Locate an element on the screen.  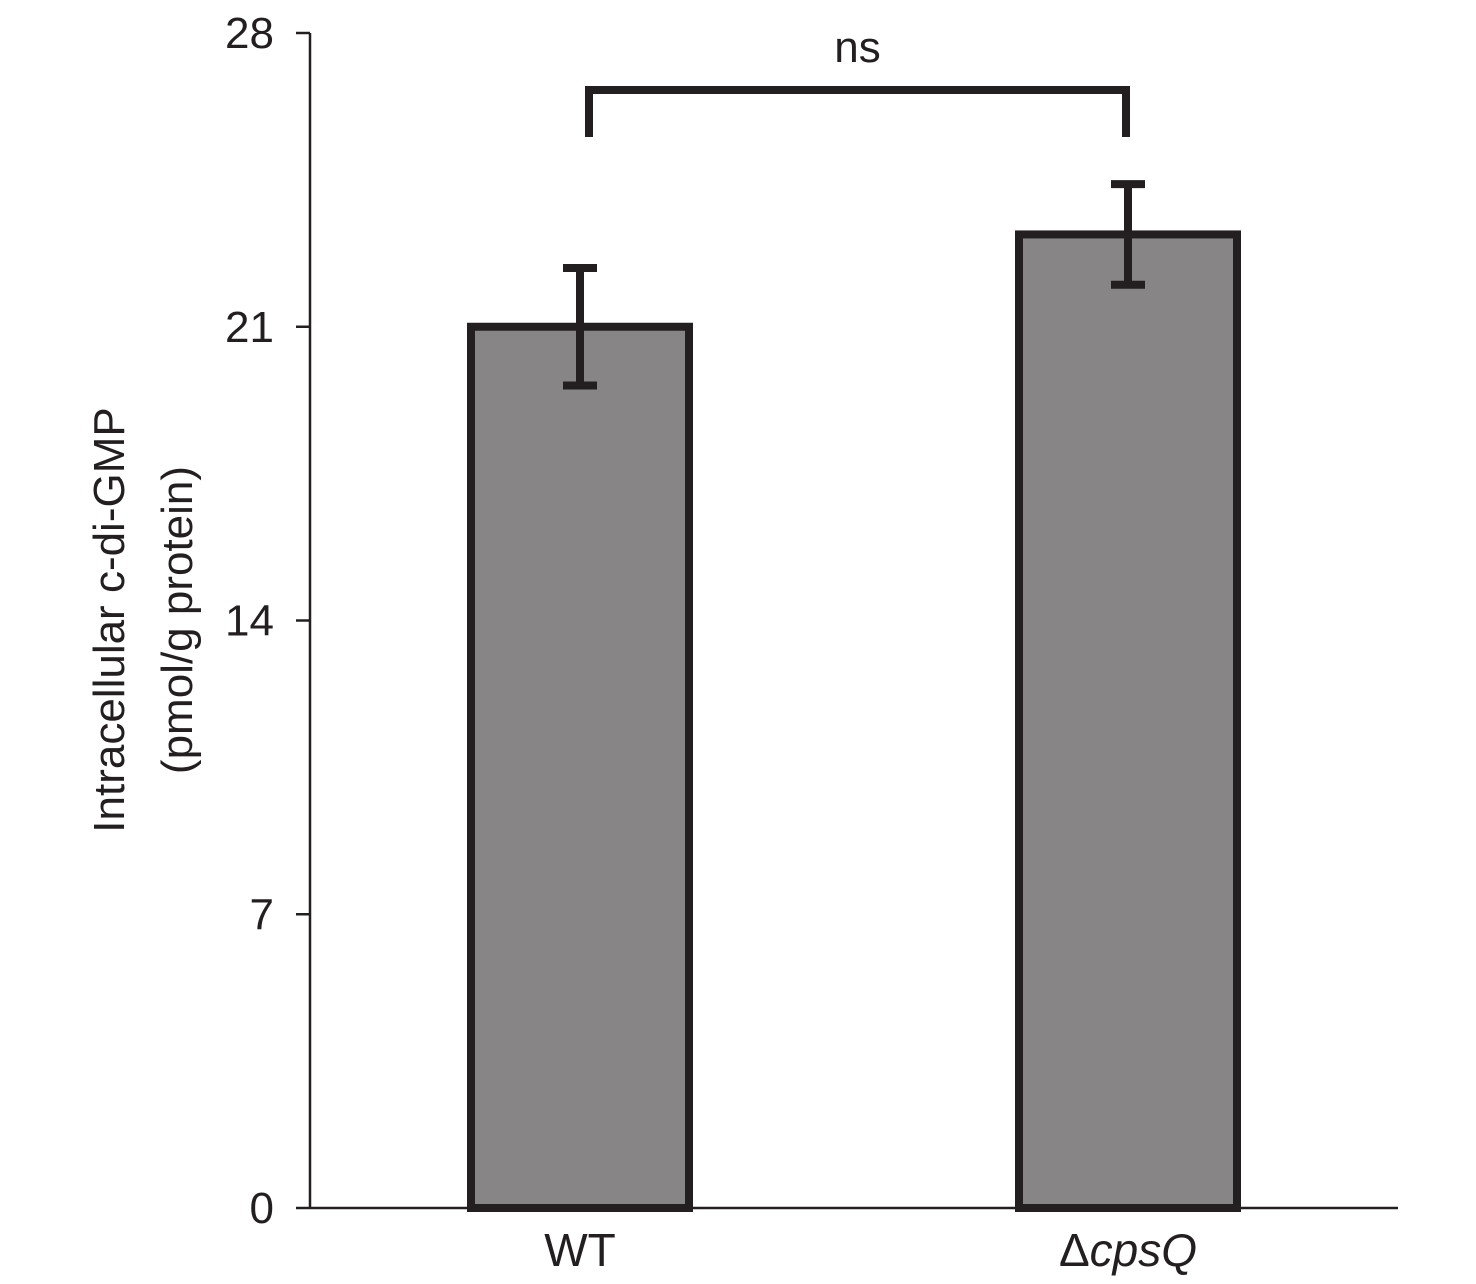
x-tick-label-prefix: Δ is located at coordinates (1074, 1250).